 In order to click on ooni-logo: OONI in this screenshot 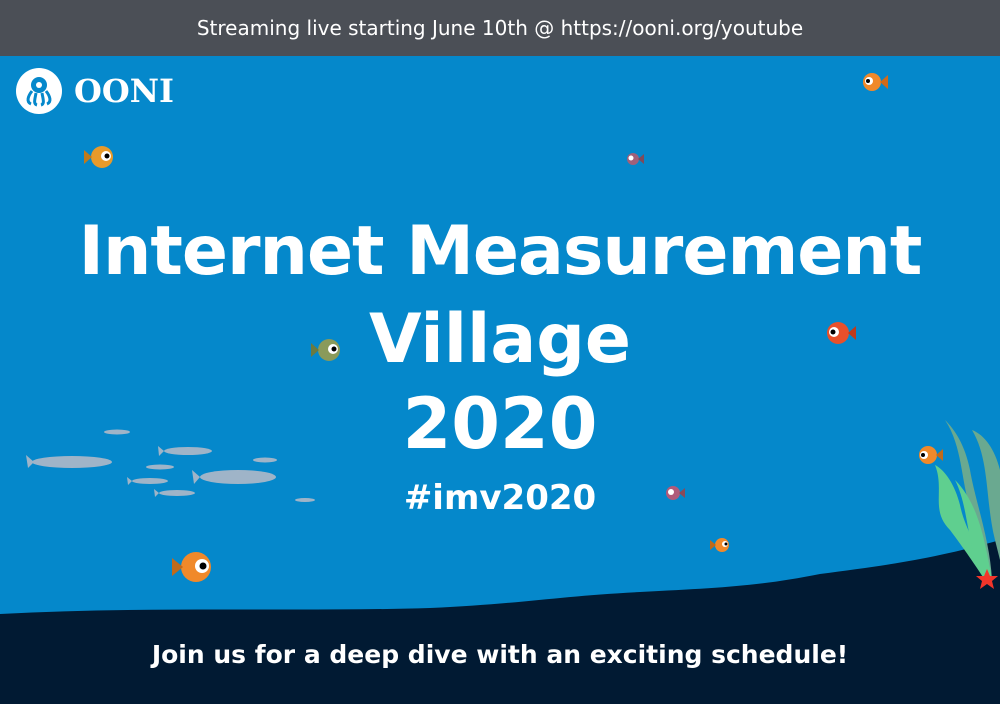, I will do `click(95, 91)`.